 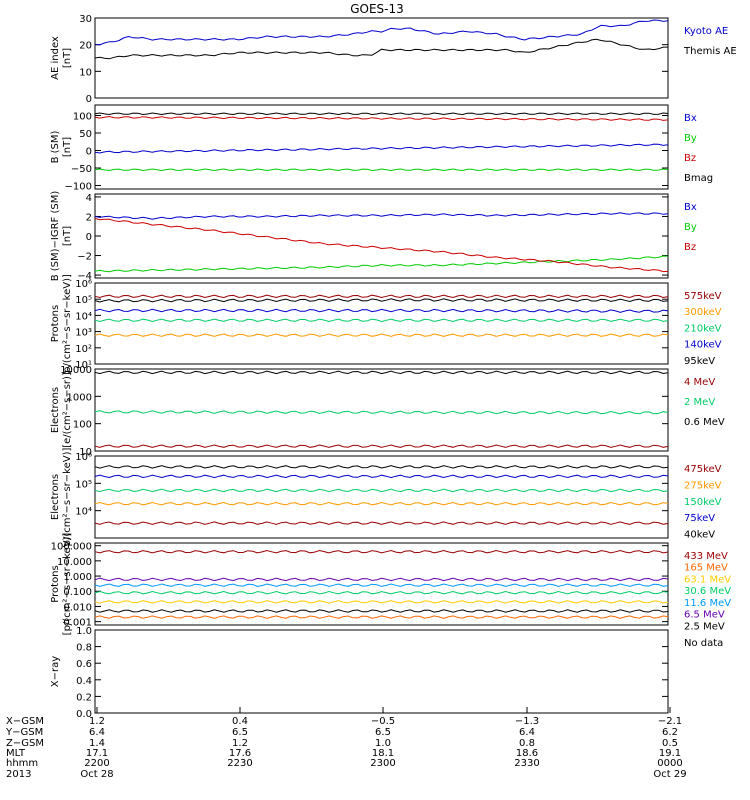 I want to click on y-tick-label: 0, so click(x=89, y=237).